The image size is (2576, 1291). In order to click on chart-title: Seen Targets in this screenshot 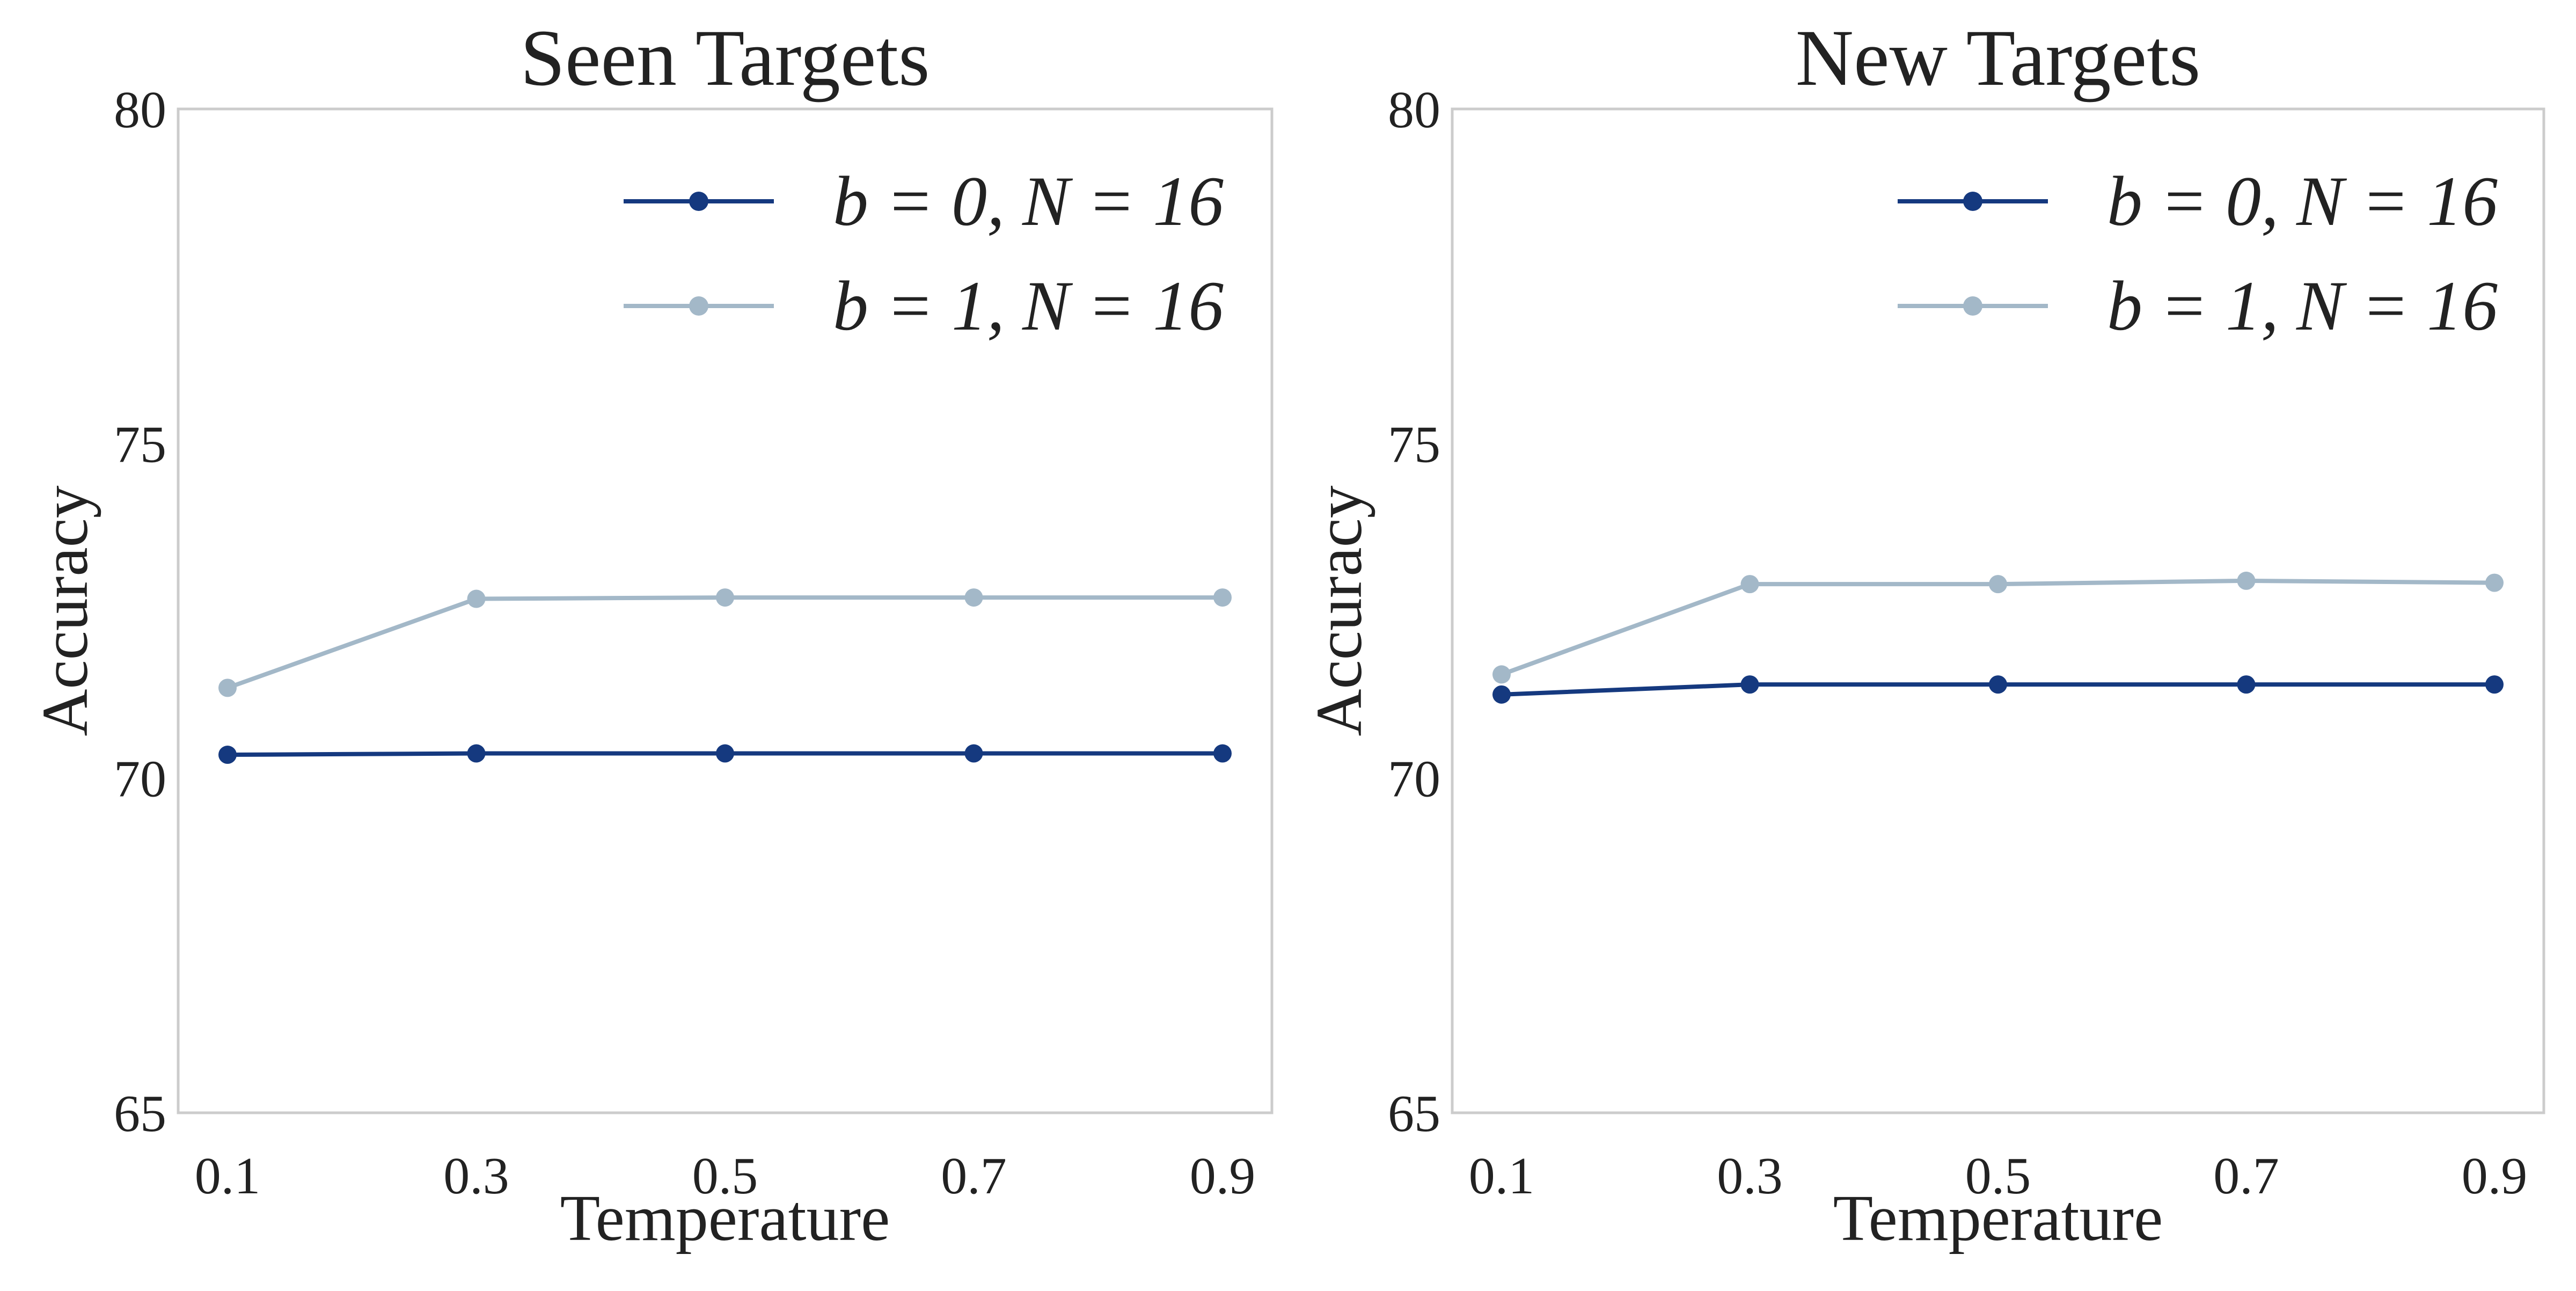, I will do `click(725, 58)`.